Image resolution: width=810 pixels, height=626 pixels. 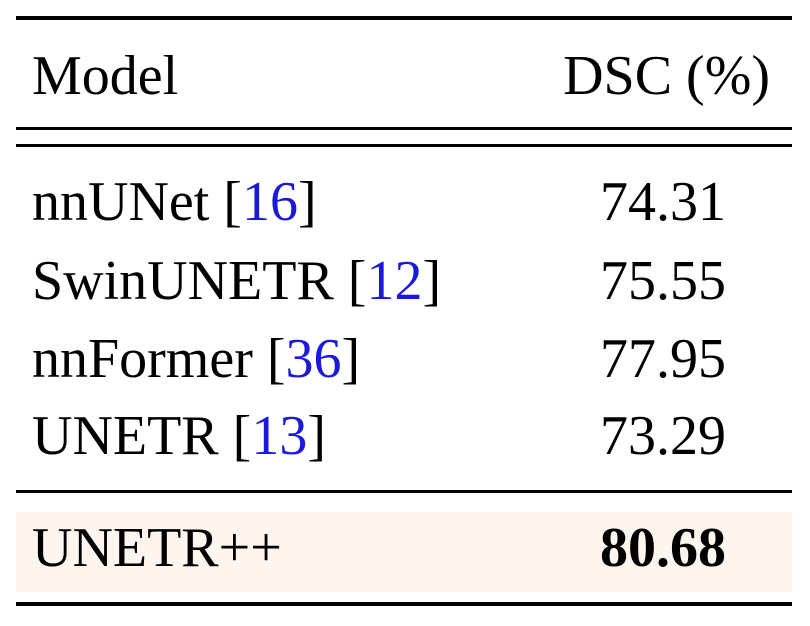 What do you see at coordinates (404, 18) in the screenshot?
I see `top-rule` at bounding box center [404, 18].